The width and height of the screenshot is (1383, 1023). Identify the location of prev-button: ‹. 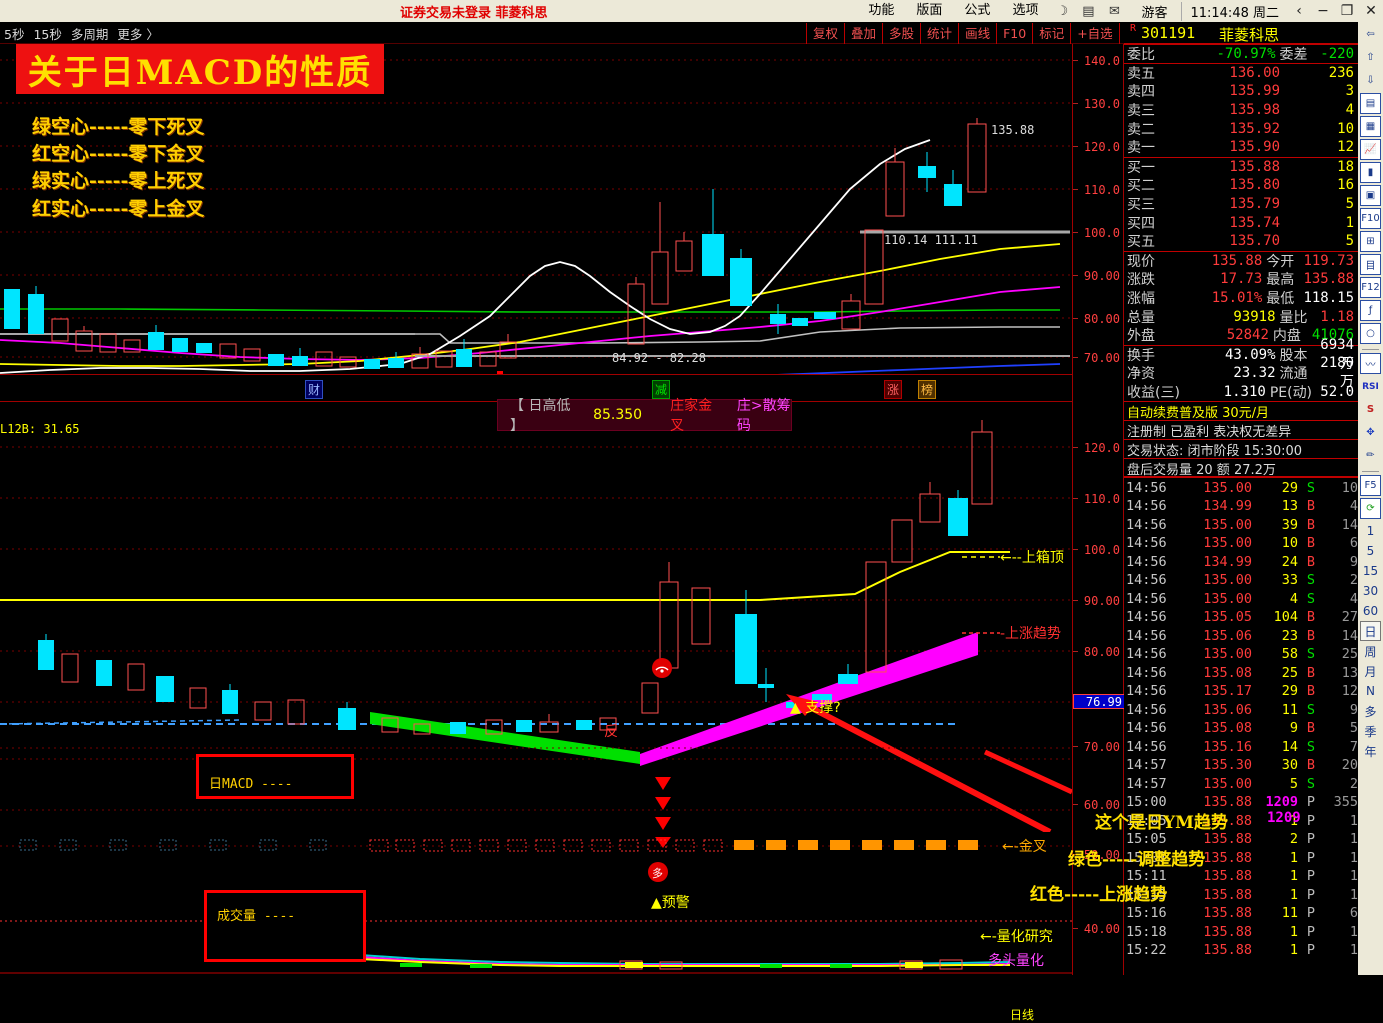
(1299, 11).